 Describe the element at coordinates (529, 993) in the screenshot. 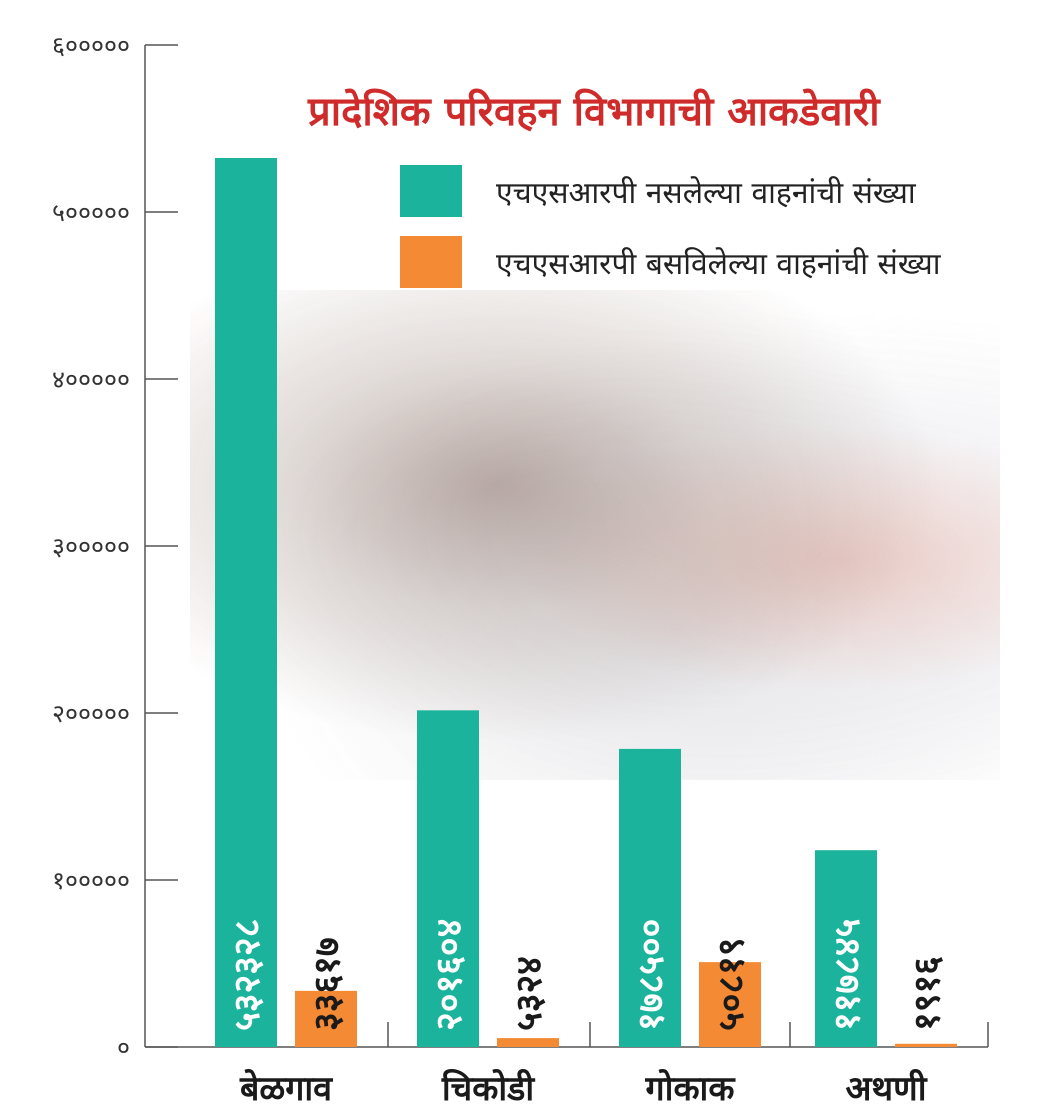

I see `data-label: ५३२४` at that location.